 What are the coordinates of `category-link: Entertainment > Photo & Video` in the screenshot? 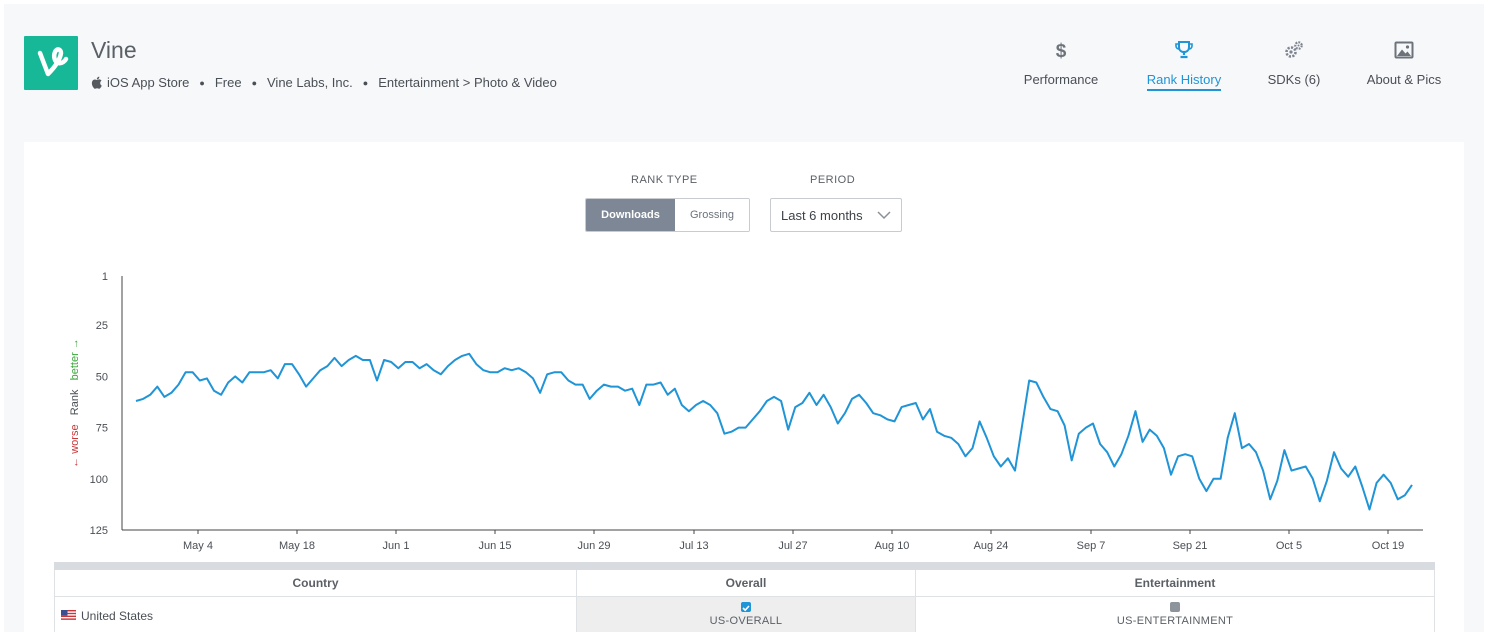 It's located at (467, 82).